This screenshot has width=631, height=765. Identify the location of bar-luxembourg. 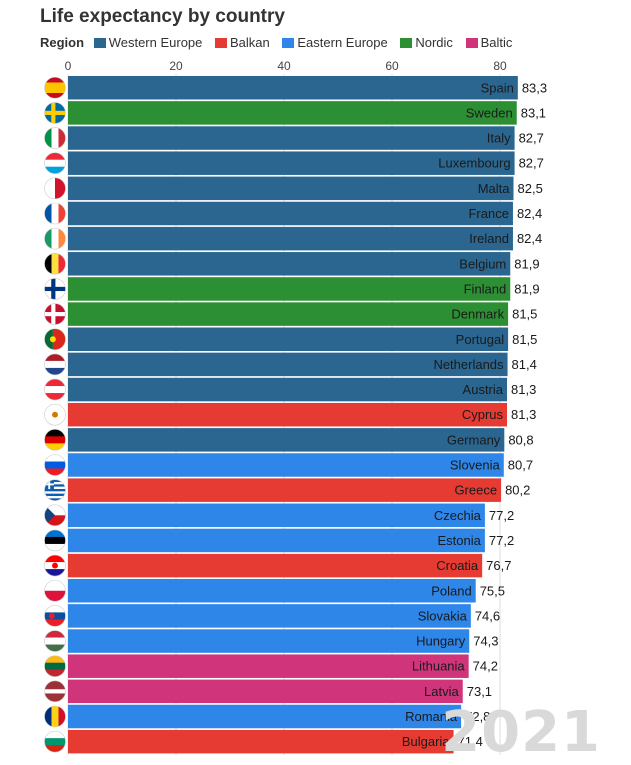
(291, 163).